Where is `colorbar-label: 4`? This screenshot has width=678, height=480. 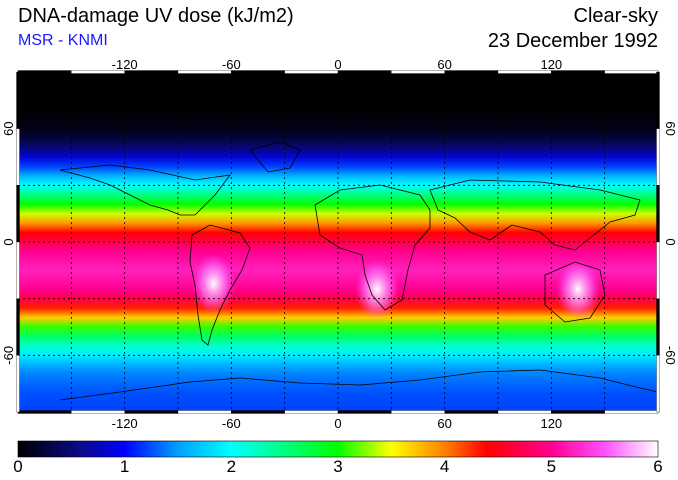 colorbar-label: 4 is located at coordinates (444, 466).